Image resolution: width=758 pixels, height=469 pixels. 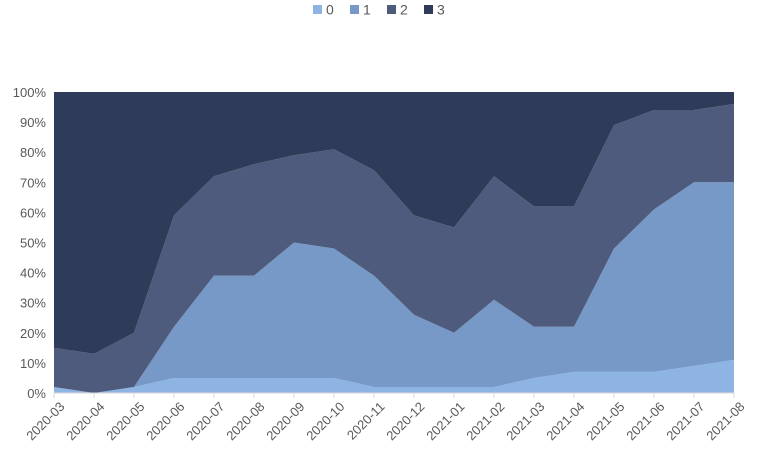 What do you see at coordinates (30, 92) in the screenshot?
I see `y-tick-label: 100%` at bounding box center [30, 92].